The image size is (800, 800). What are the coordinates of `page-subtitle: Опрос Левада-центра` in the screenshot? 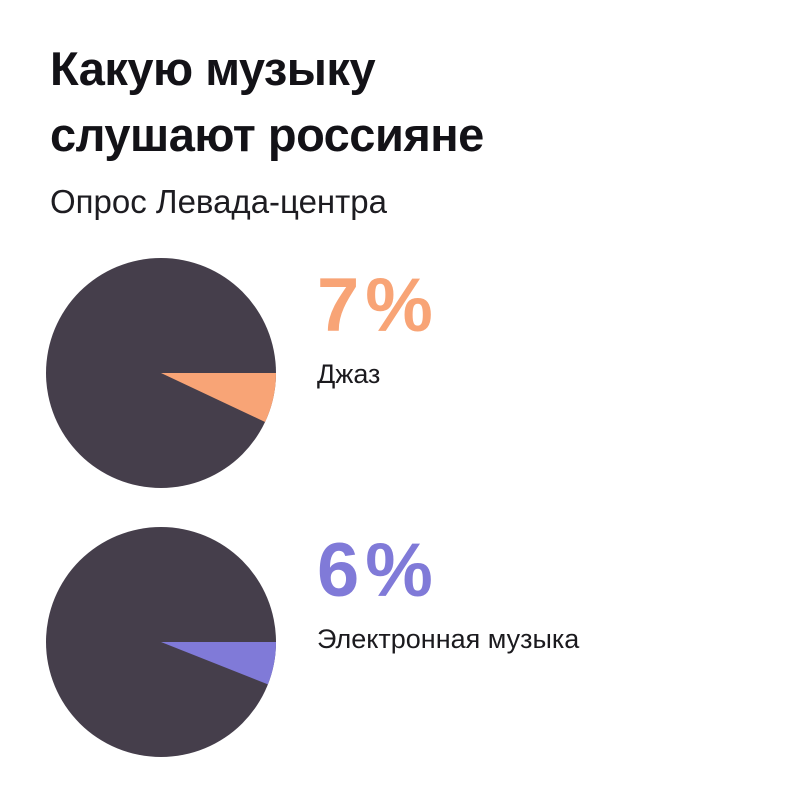 It's located at (218, 201).